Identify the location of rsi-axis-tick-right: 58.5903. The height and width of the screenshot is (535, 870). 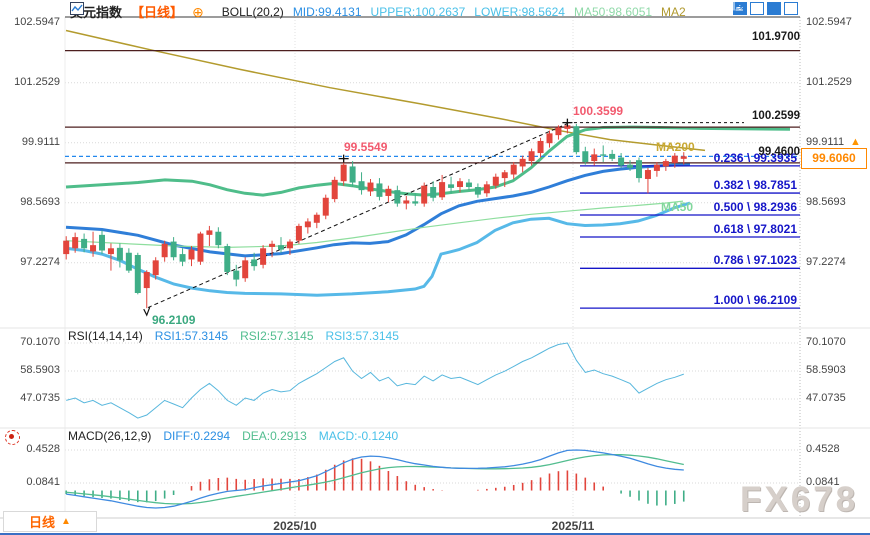
(826, 370).